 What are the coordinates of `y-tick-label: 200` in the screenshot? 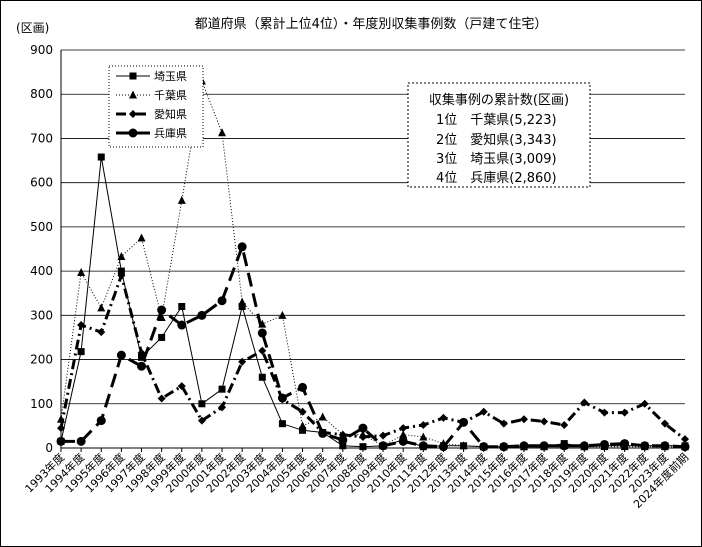 It's located at (41, 360).